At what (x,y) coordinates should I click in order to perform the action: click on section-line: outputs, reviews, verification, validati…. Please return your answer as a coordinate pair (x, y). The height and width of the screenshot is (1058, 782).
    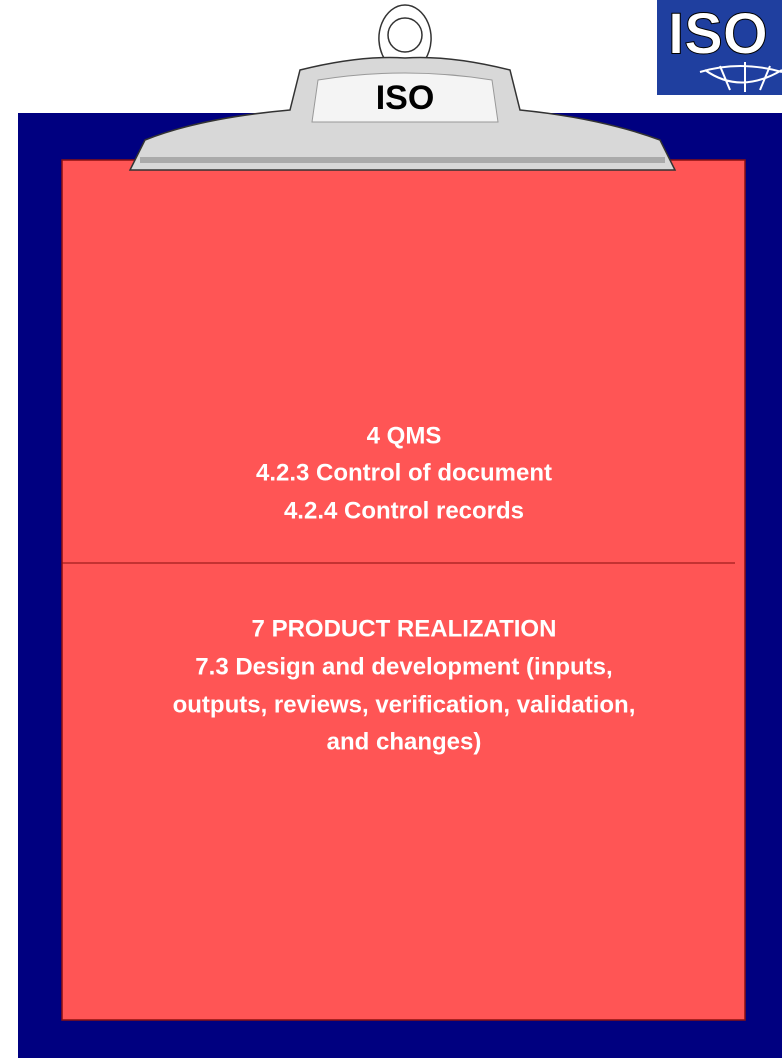
    Looking at the image, I should click on (404, 704).